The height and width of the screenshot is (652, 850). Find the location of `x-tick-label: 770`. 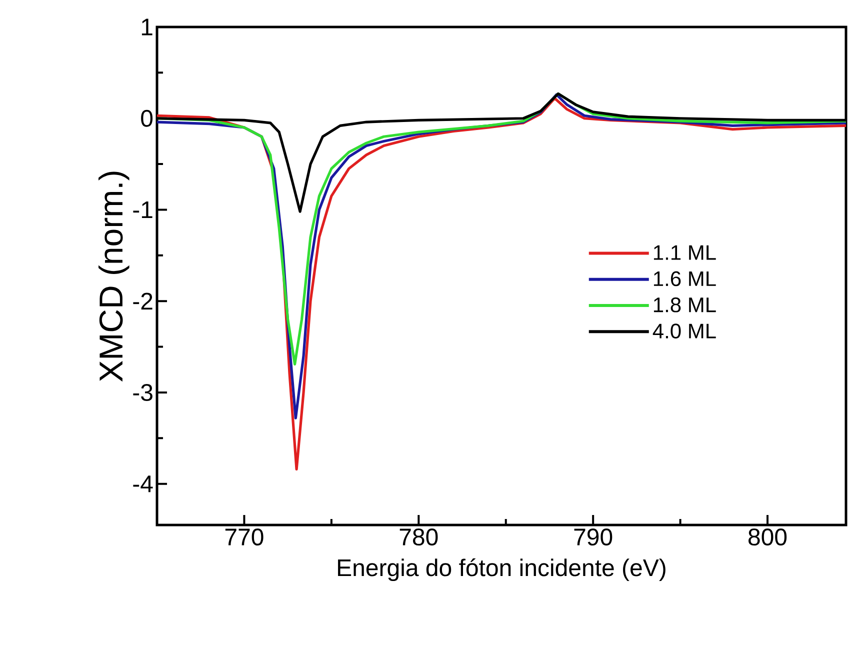

x-tick-label: 770 is located at coordinates (244, 537).